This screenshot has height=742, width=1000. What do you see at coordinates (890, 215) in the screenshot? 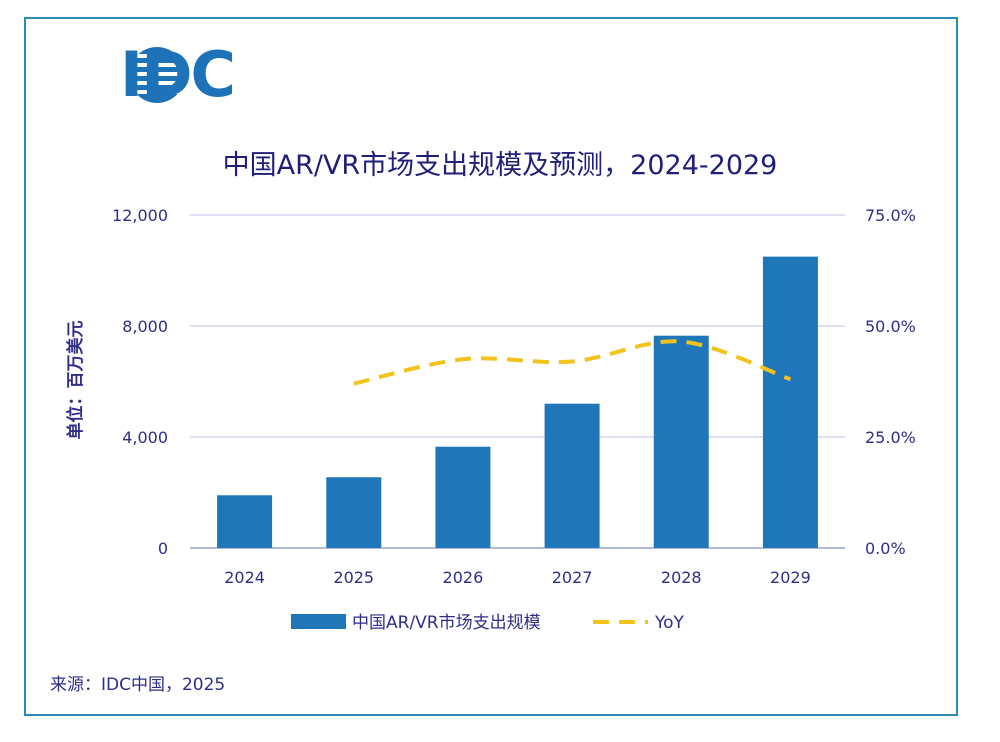
I see `y2-tick-label: 75.0%` at bounding box center [890, 215].